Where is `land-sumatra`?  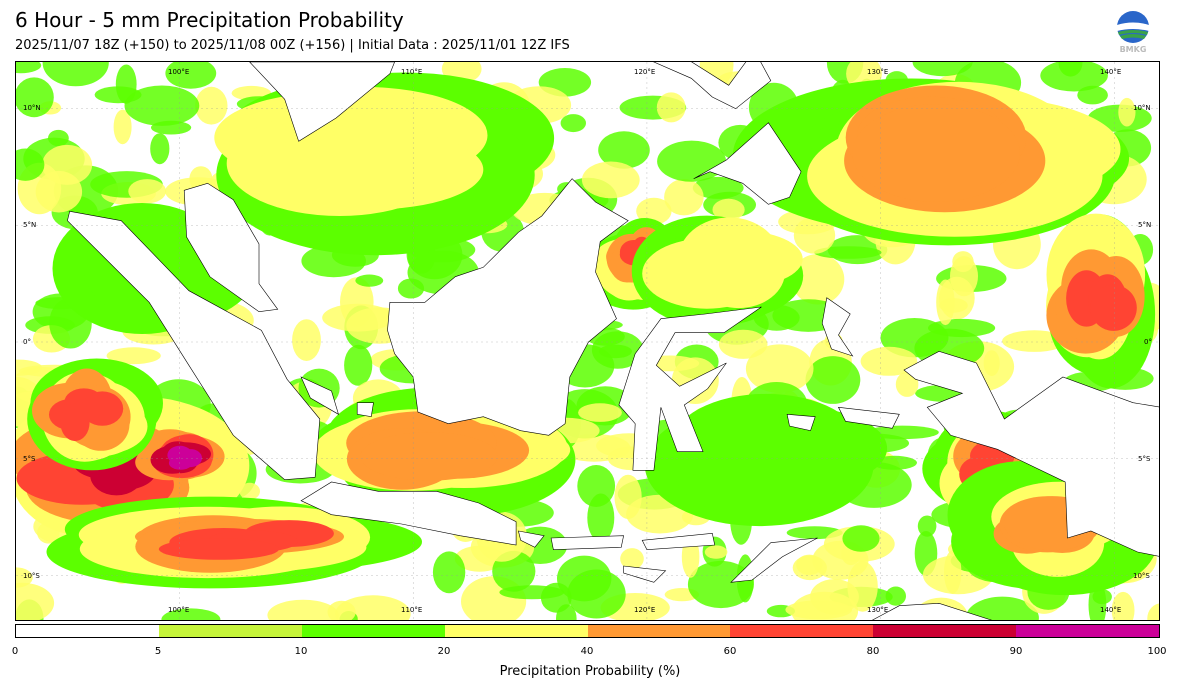 land-sumatra is located at coordinates (194, 345).